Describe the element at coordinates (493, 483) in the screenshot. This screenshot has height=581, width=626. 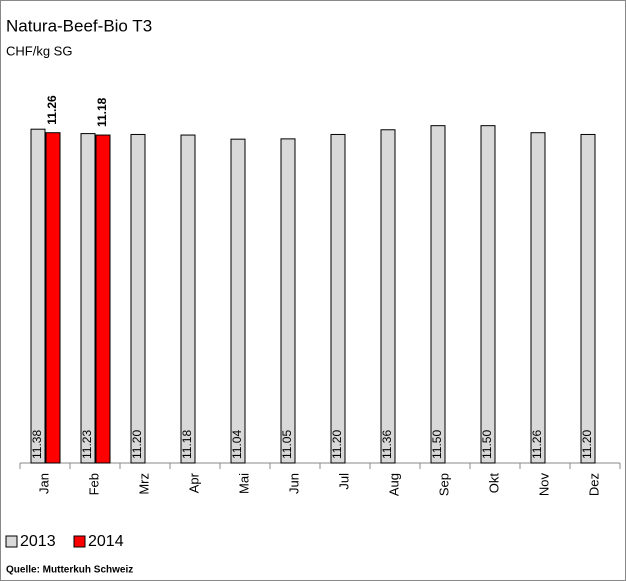
I see `x-tick-label: Okt` at that location.